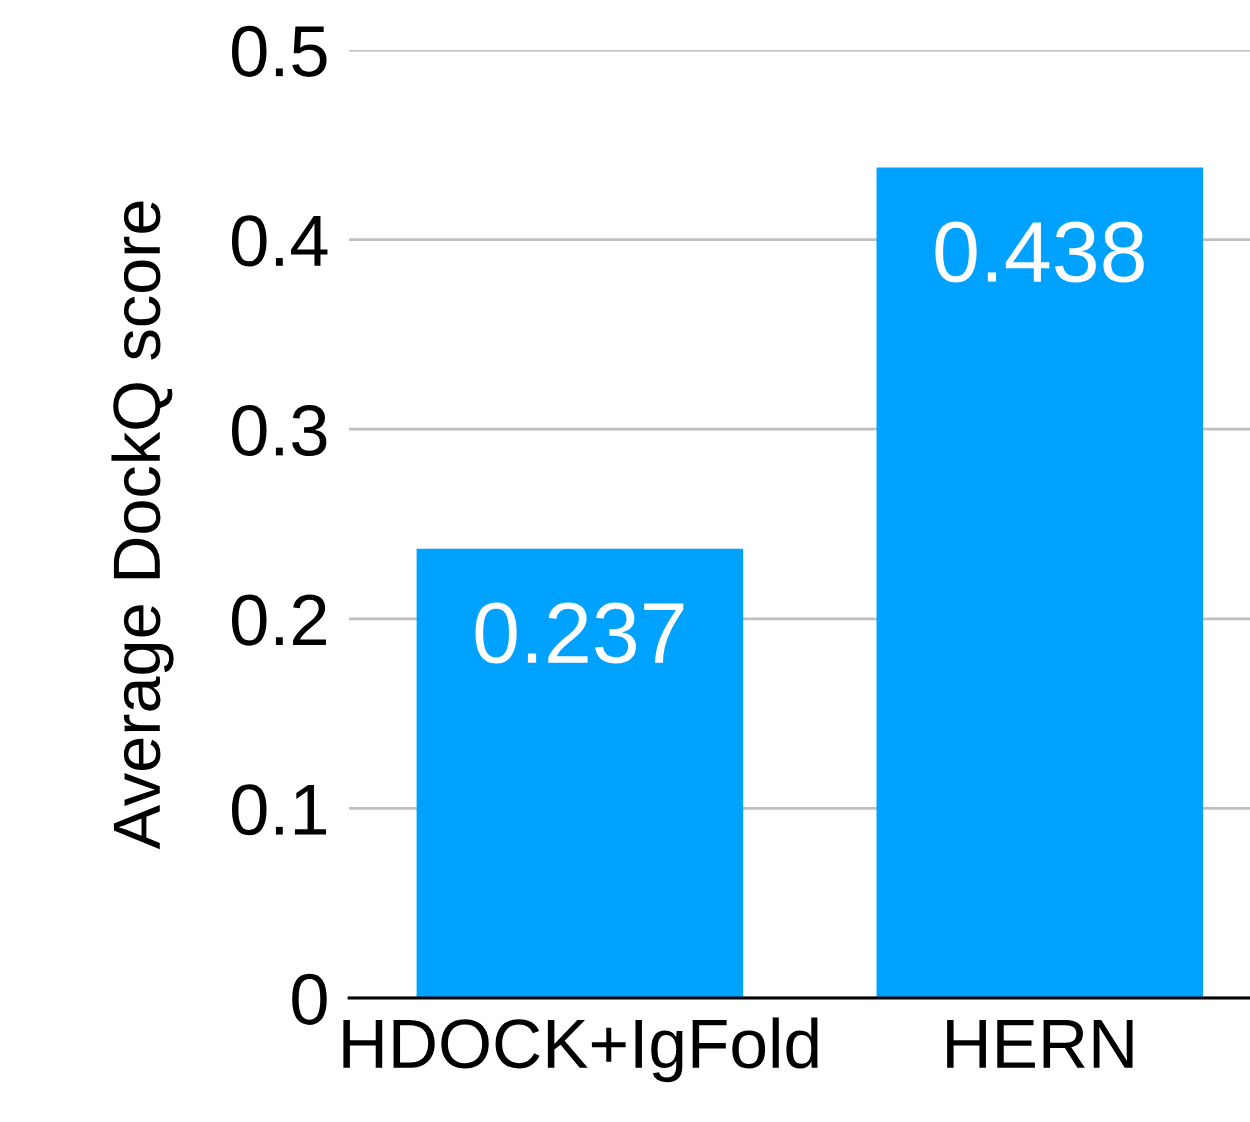 Image resolution: width=1250 pixels, height=1122 pixels. What do you see at coordinates (279, 430) in the screenshot?
I see `y-tick-label: 0.3` at bounding box center [279, 430].